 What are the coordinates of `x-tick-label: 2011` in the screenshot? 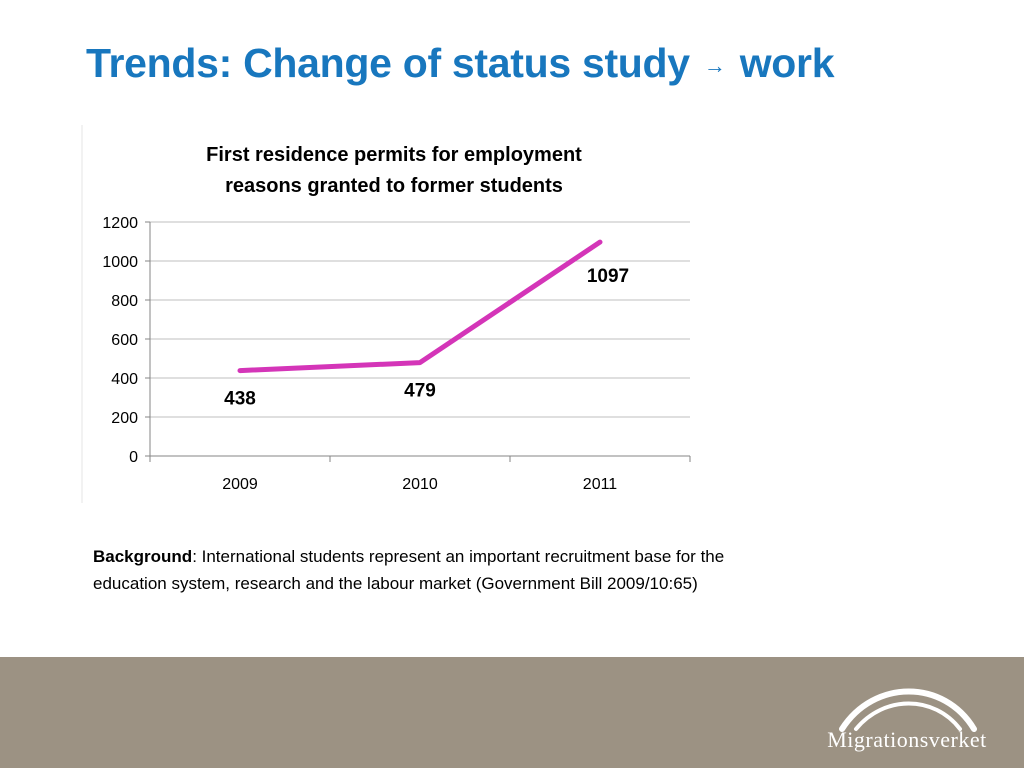 It's located at (600, 484).